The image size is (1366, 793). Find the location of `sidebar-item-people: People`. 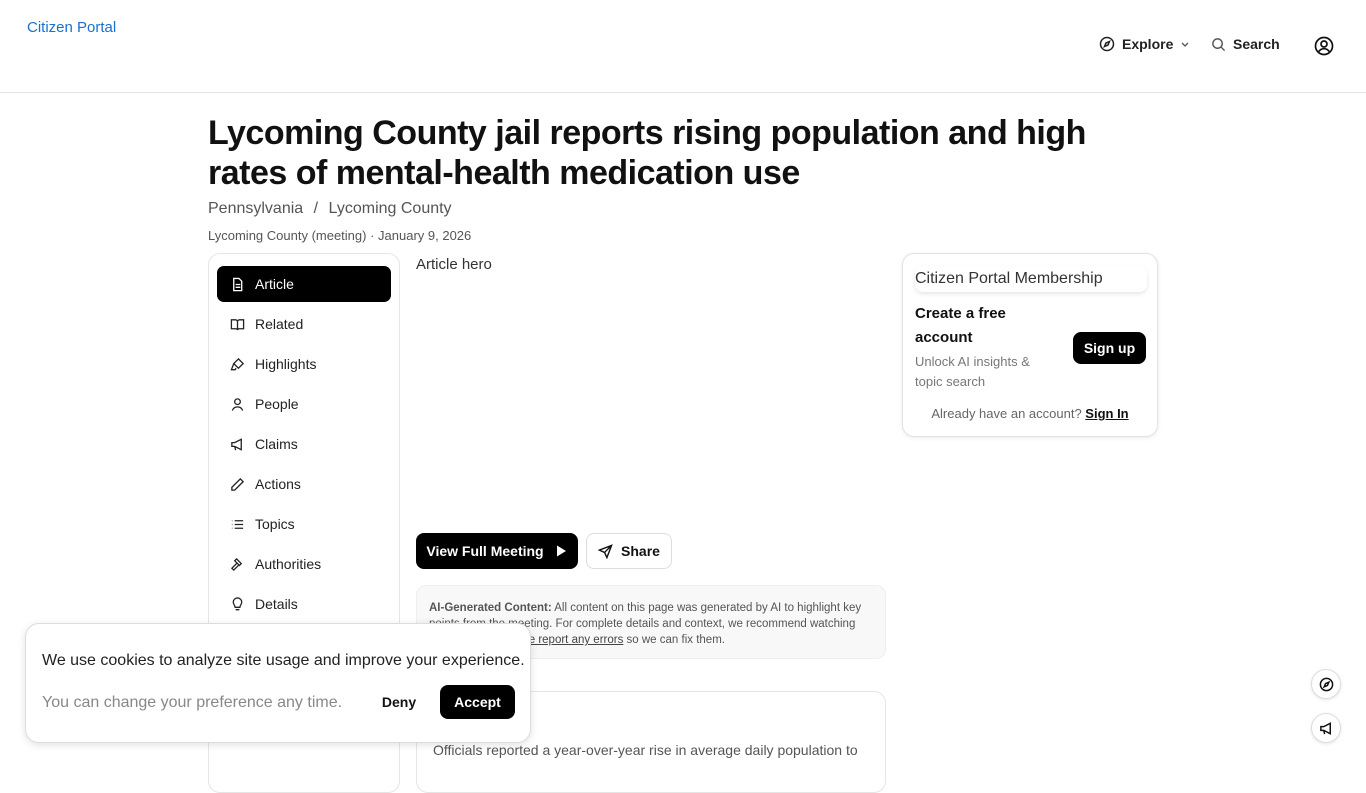

sidebar-item-people: People is located at coordinates (304, 404).